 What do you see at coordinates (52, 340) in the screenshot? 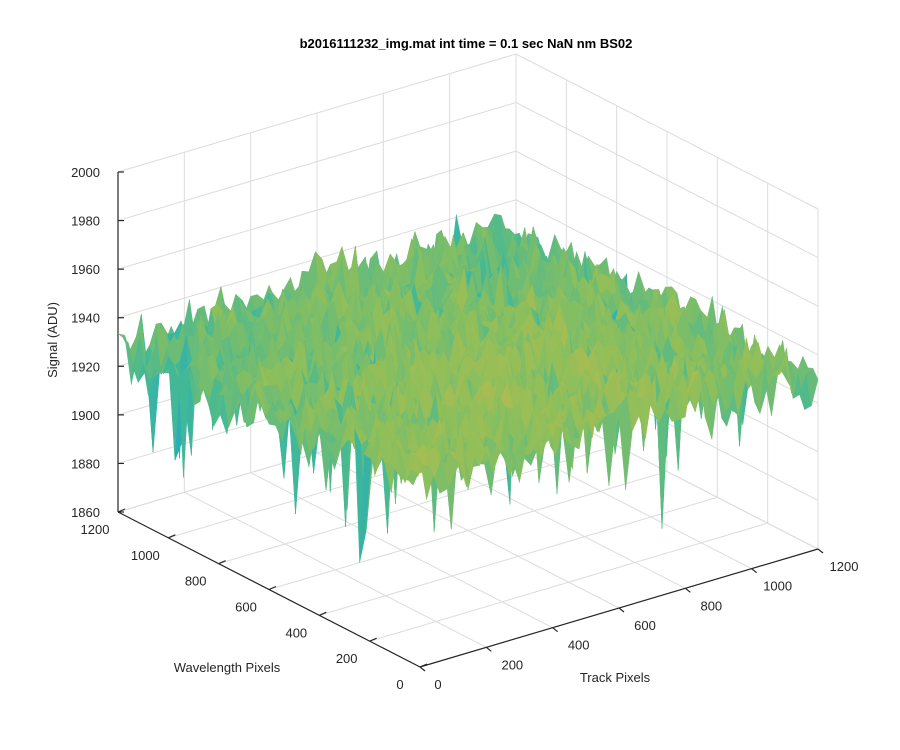
I see `z-axis-label: Signal (ADU)` at bounding box center [52, 340].